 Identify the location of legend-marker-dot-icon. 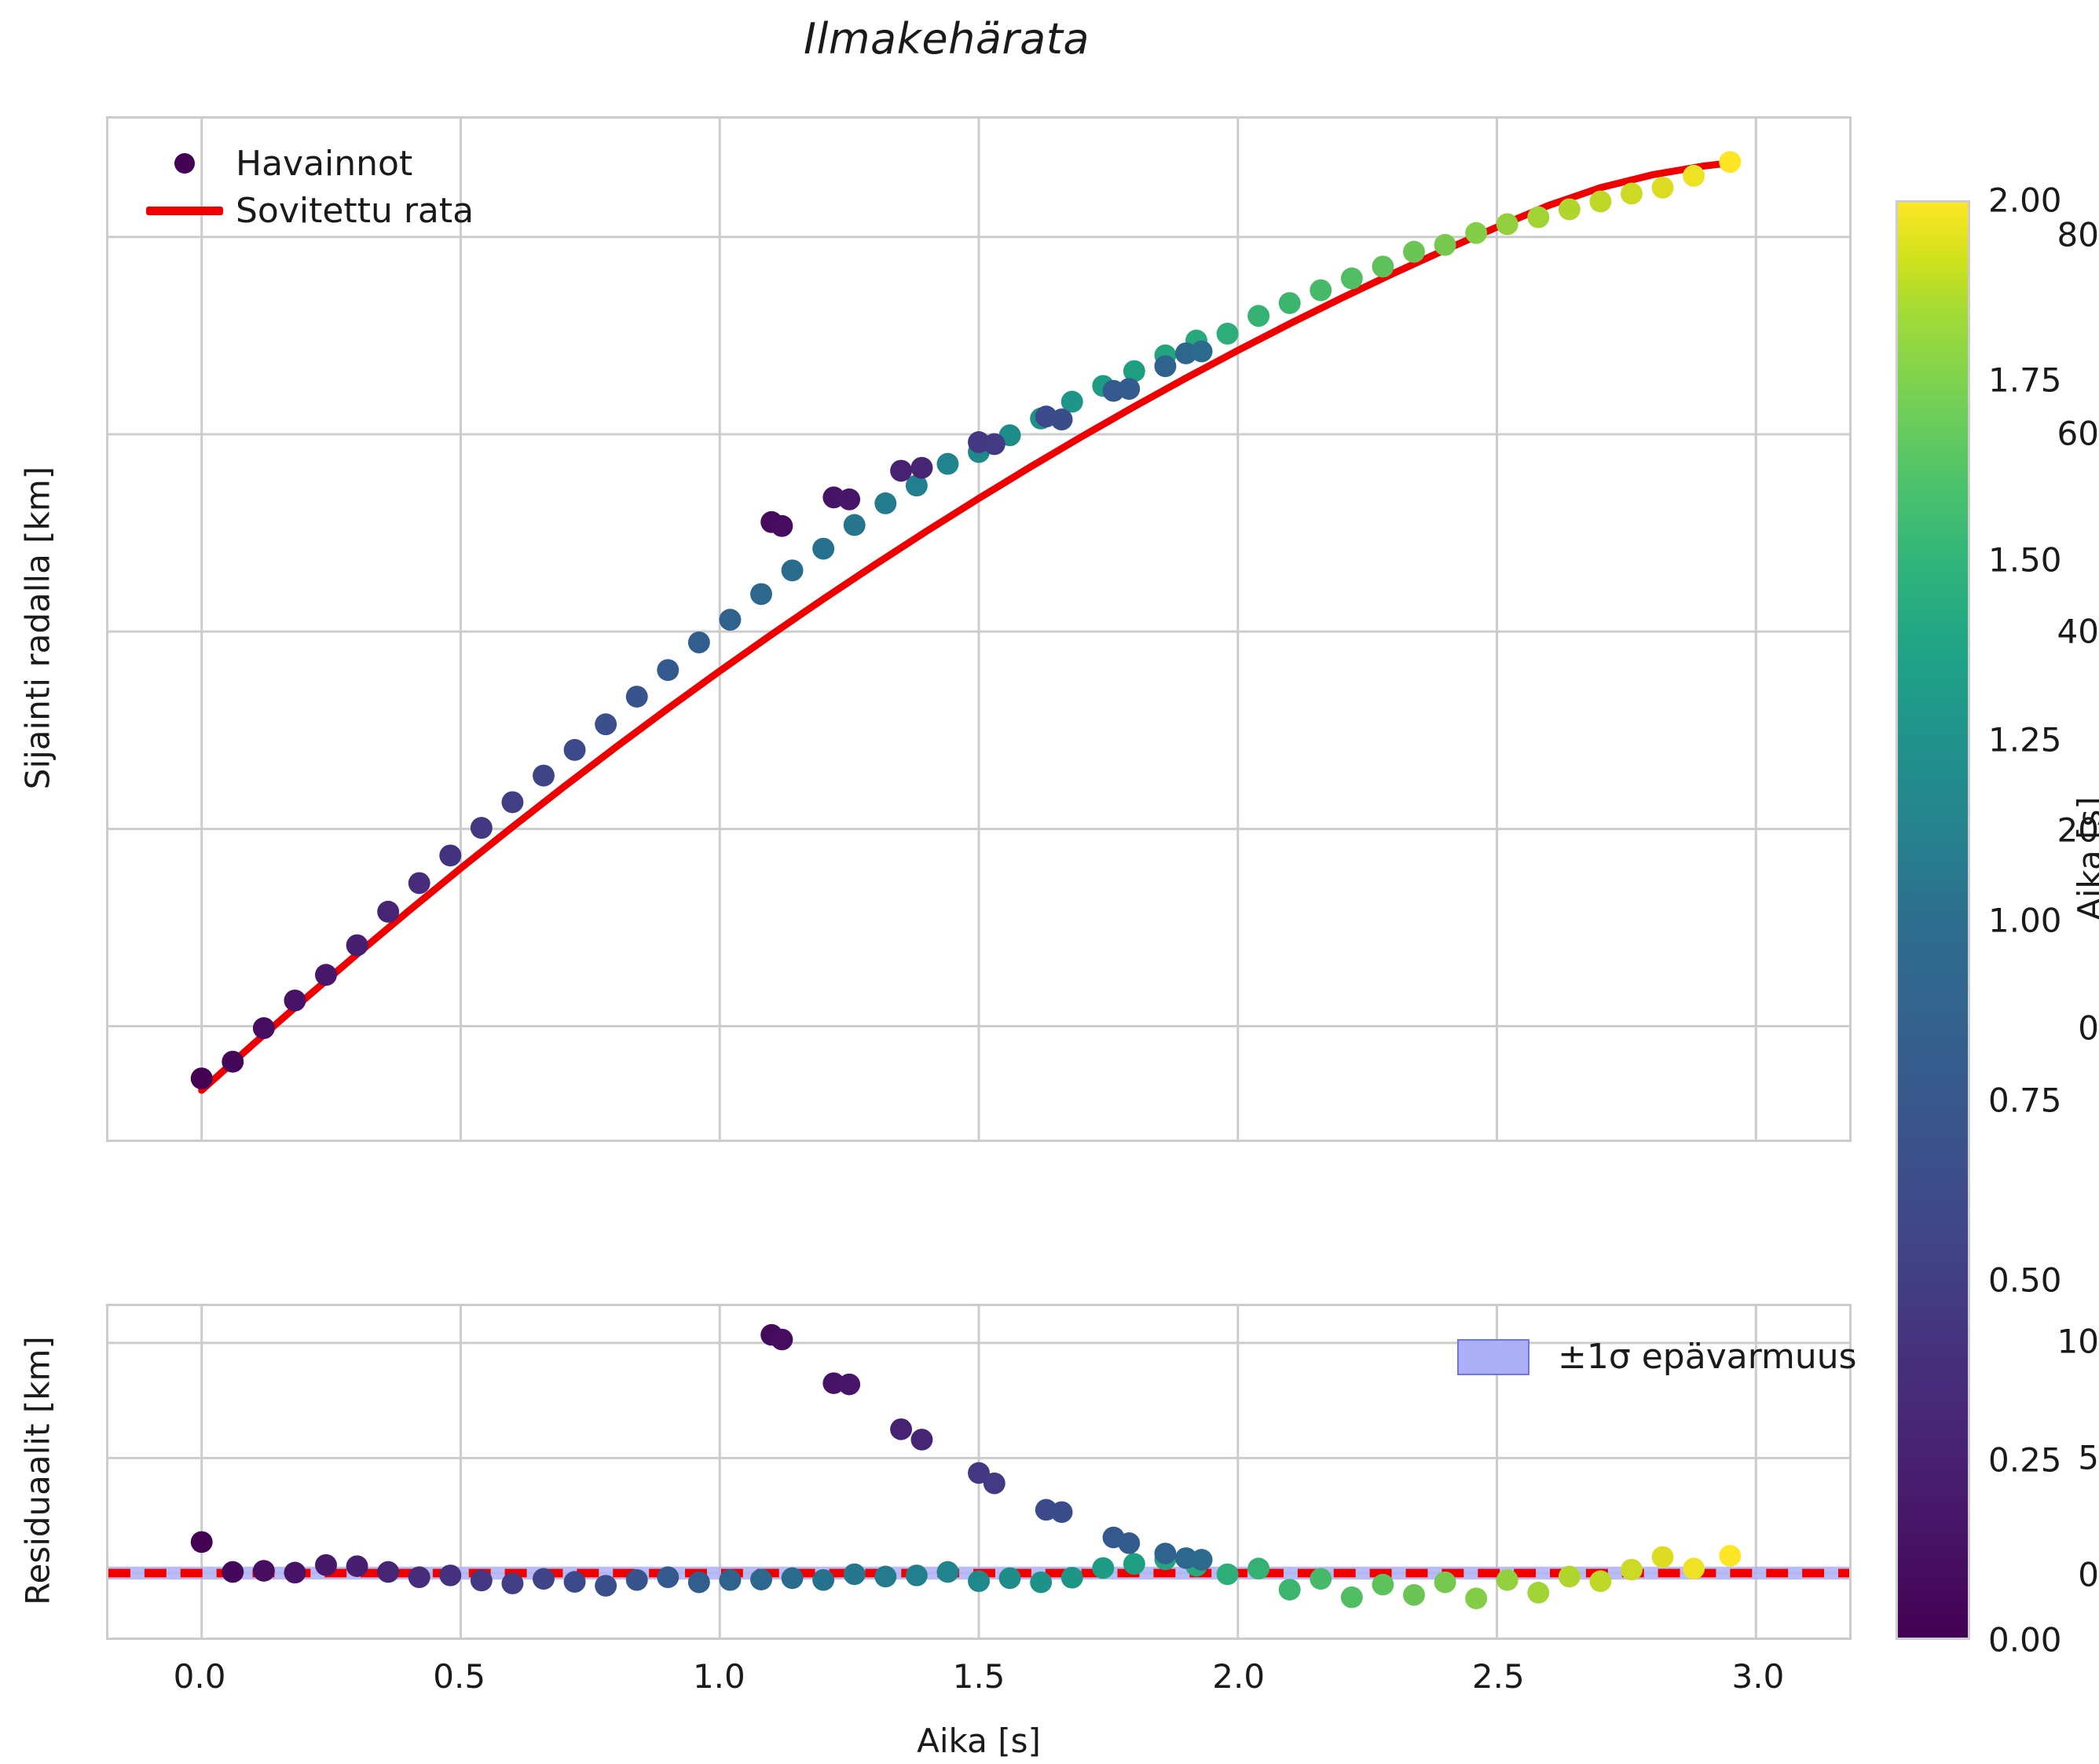
(185, 164).